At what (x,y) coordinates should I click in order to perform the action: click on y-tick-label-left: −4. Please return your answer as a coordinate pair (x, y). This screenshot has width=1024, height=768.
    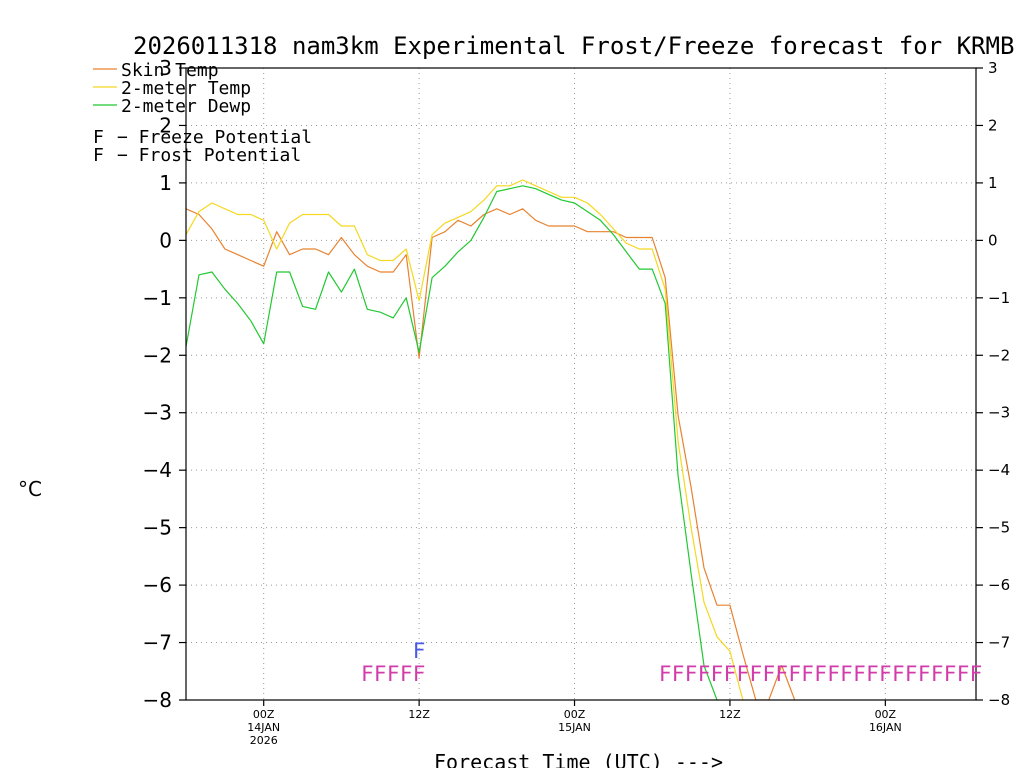
    Looking at the image, I should click on (157, 470).